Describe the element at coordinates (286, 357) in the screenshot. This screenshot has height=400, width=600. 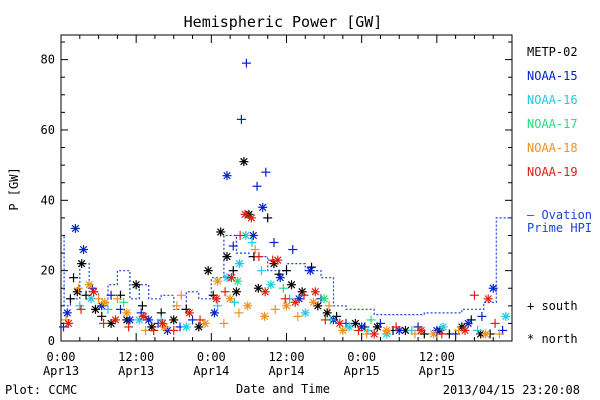
I see `x-tick-time-label: 12:00` at that location.